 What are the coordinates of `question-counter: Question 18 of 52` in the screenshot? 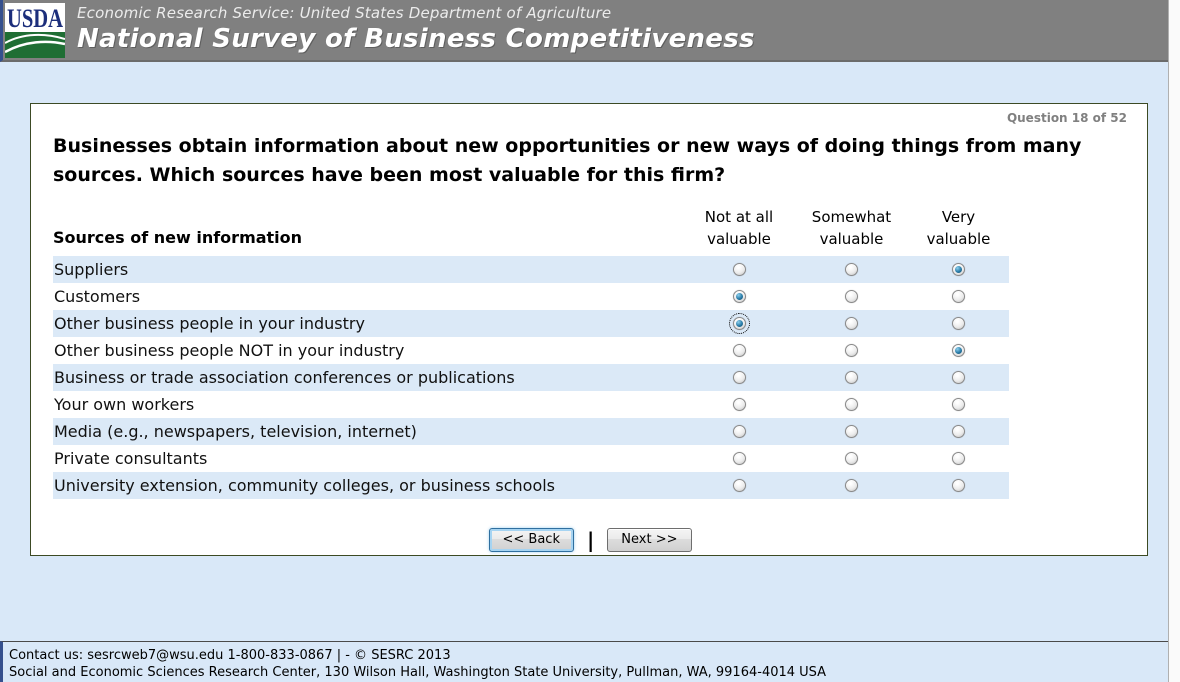 It's located at (1066, 118).